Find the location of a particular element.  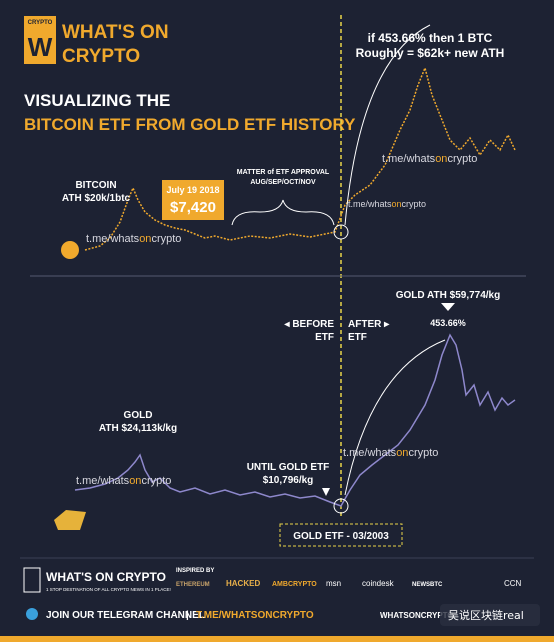

sponsor: NEWSBTC is located at coordinates (427, 585).